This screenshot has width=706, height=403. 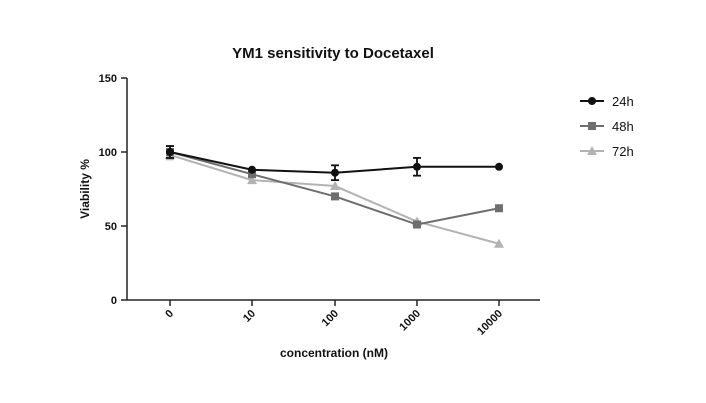 What do you see at coordinates (490, 323) in the screenshot?
I see `x-tick-label: 10000` at bounding box center [490, 323].